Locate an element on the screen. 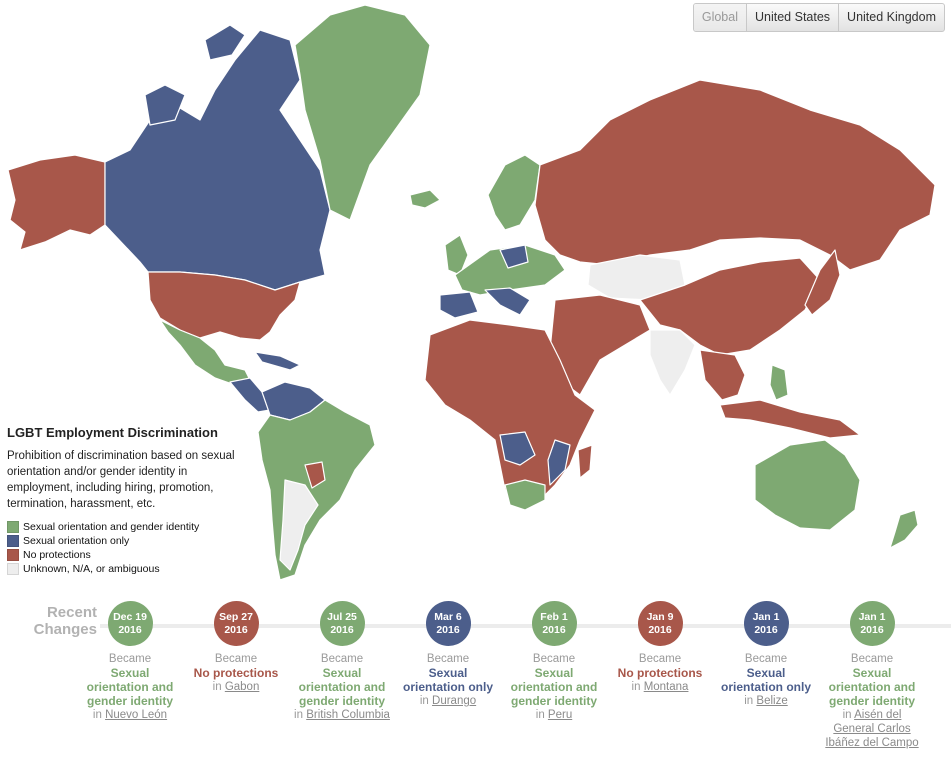 This screenshot has height=763, width=951. legend-swatch-blue is located at coordinates (13, 541).